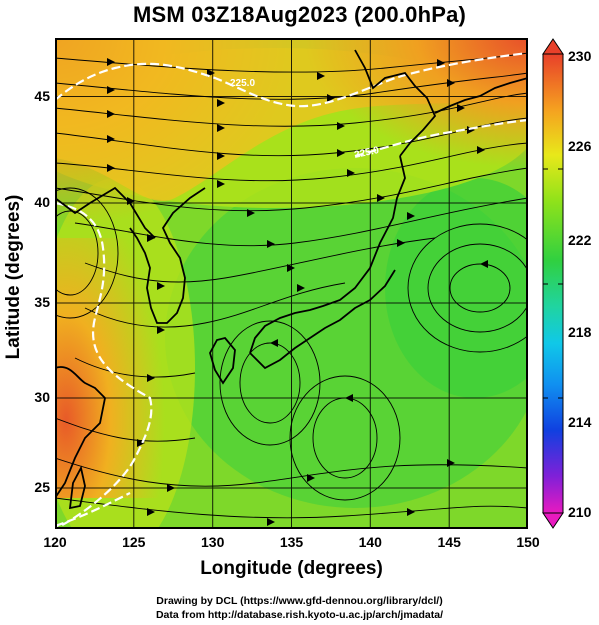 Image resolution: width=599 pixels, height=625 pixels. Describe the element at coordinates (42, 202) in the screenshot. I see `y-tick-label: 40` at that location.